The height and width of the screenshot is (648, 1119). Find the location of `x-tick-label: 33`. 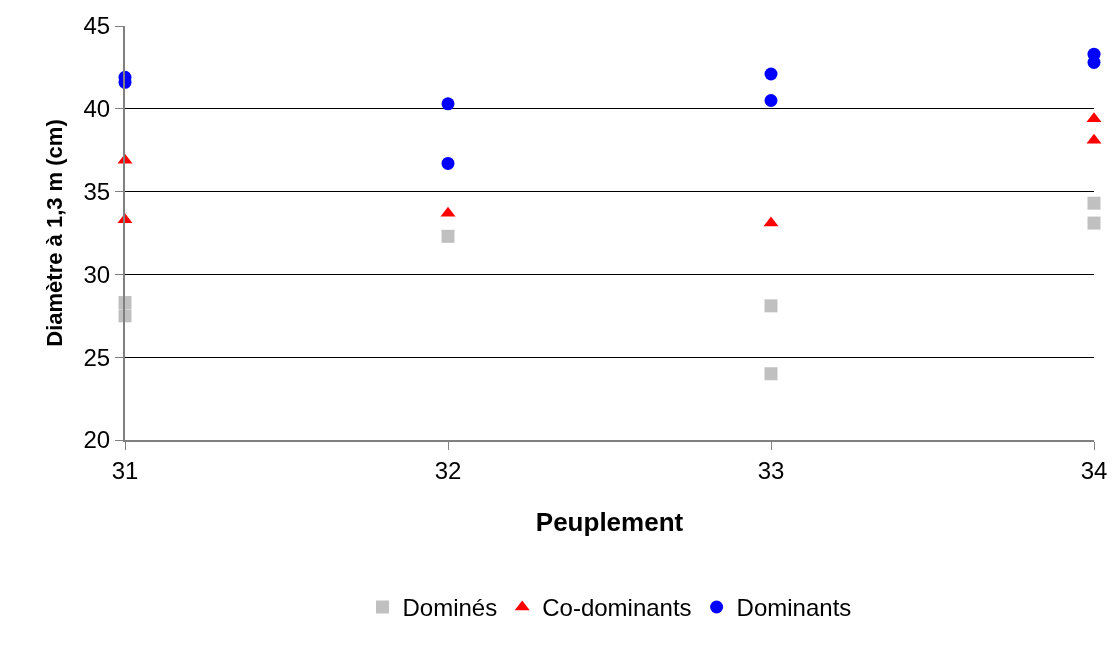

x-tick-label: 33 is located at coordinates (771, 470).